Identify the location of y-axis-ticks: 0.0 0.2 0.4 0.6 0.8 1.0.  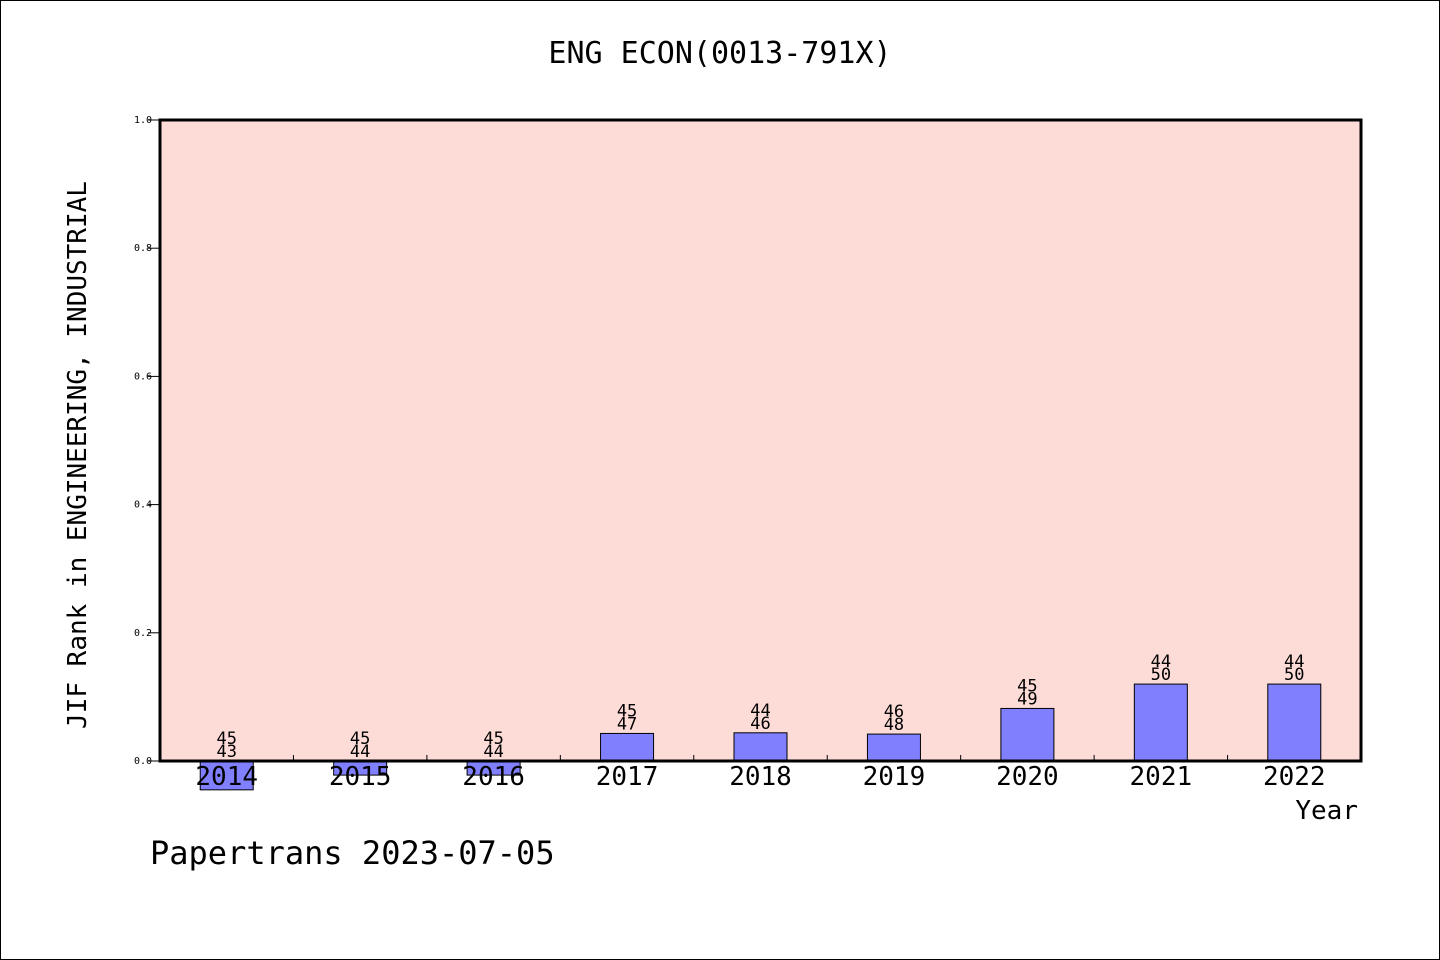
(147, 441).